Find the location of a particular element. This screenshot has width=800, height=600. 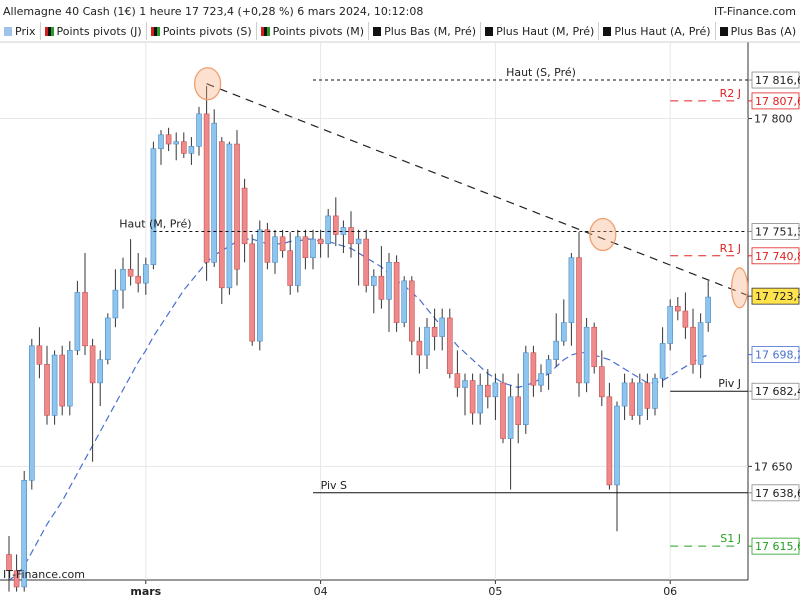

legend-item: Points pivots (S) is located at coordinates (202, 31).